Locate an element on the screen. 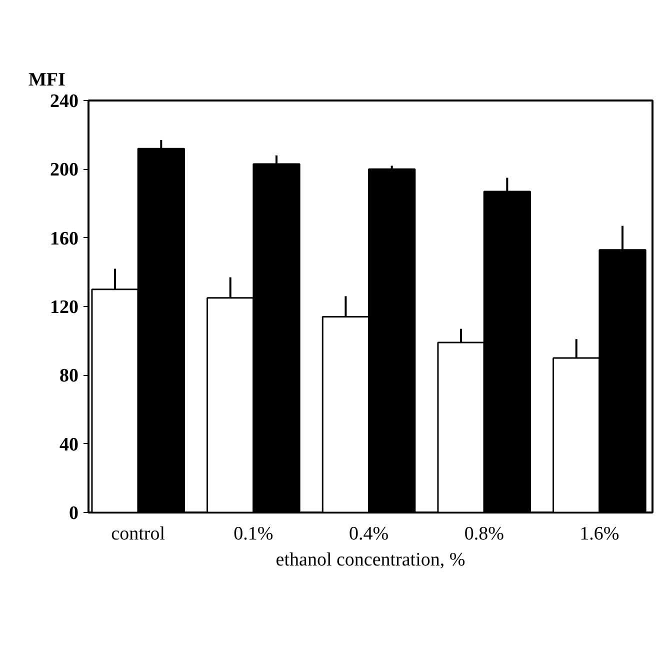  y-tick-label: 120 is located at coordinates (64, 307).